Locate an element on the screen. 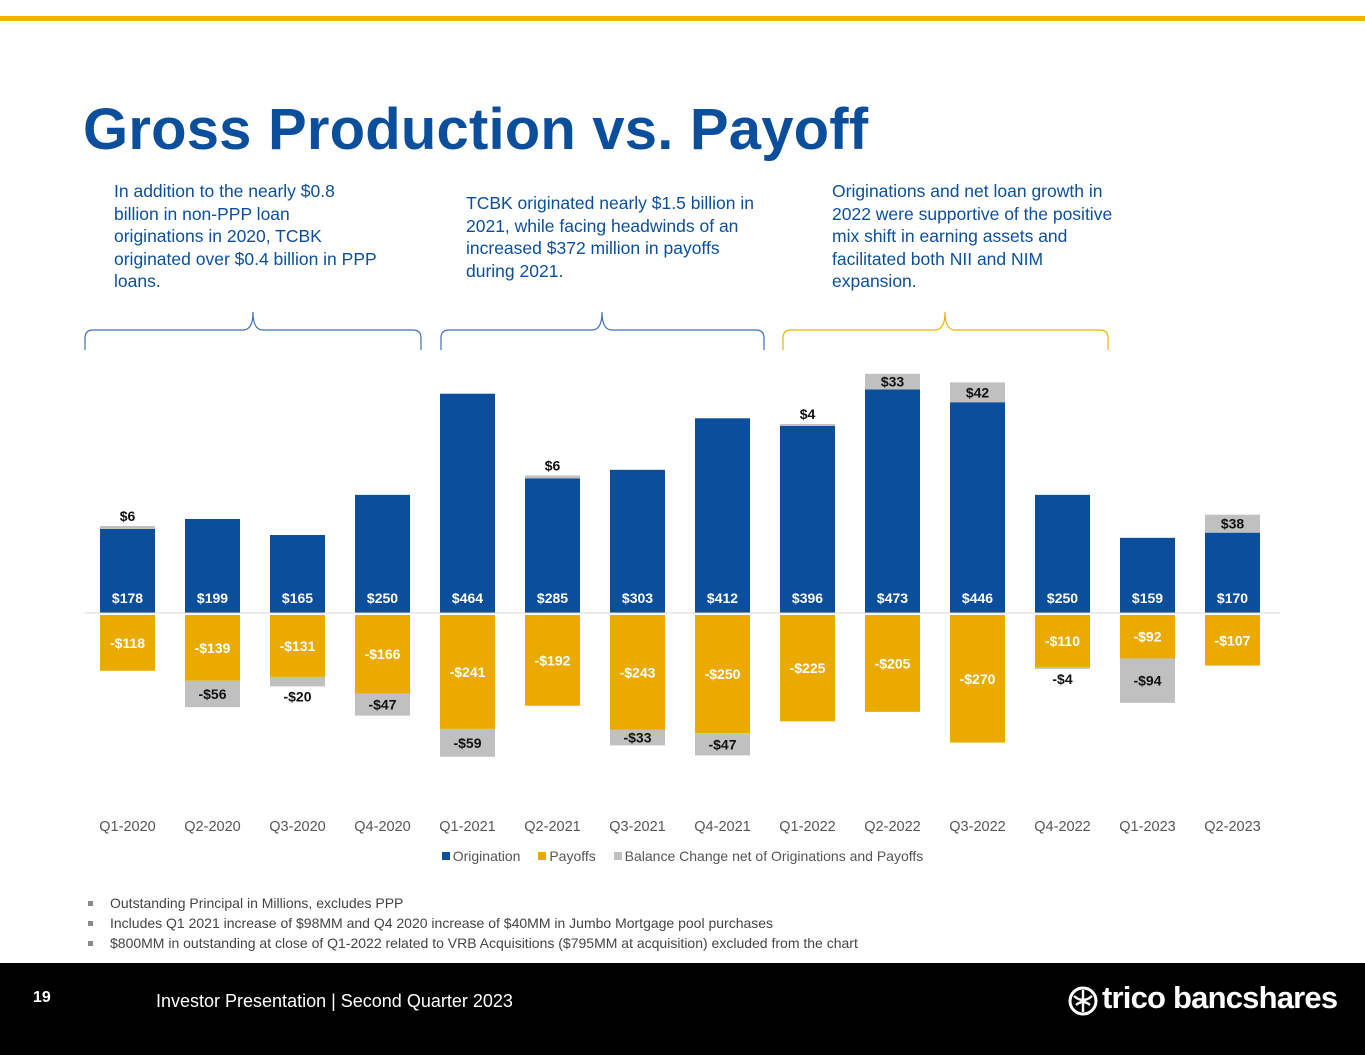  label-payoffs-Q1-2020: -$118 is located at coordinates (127, 643).